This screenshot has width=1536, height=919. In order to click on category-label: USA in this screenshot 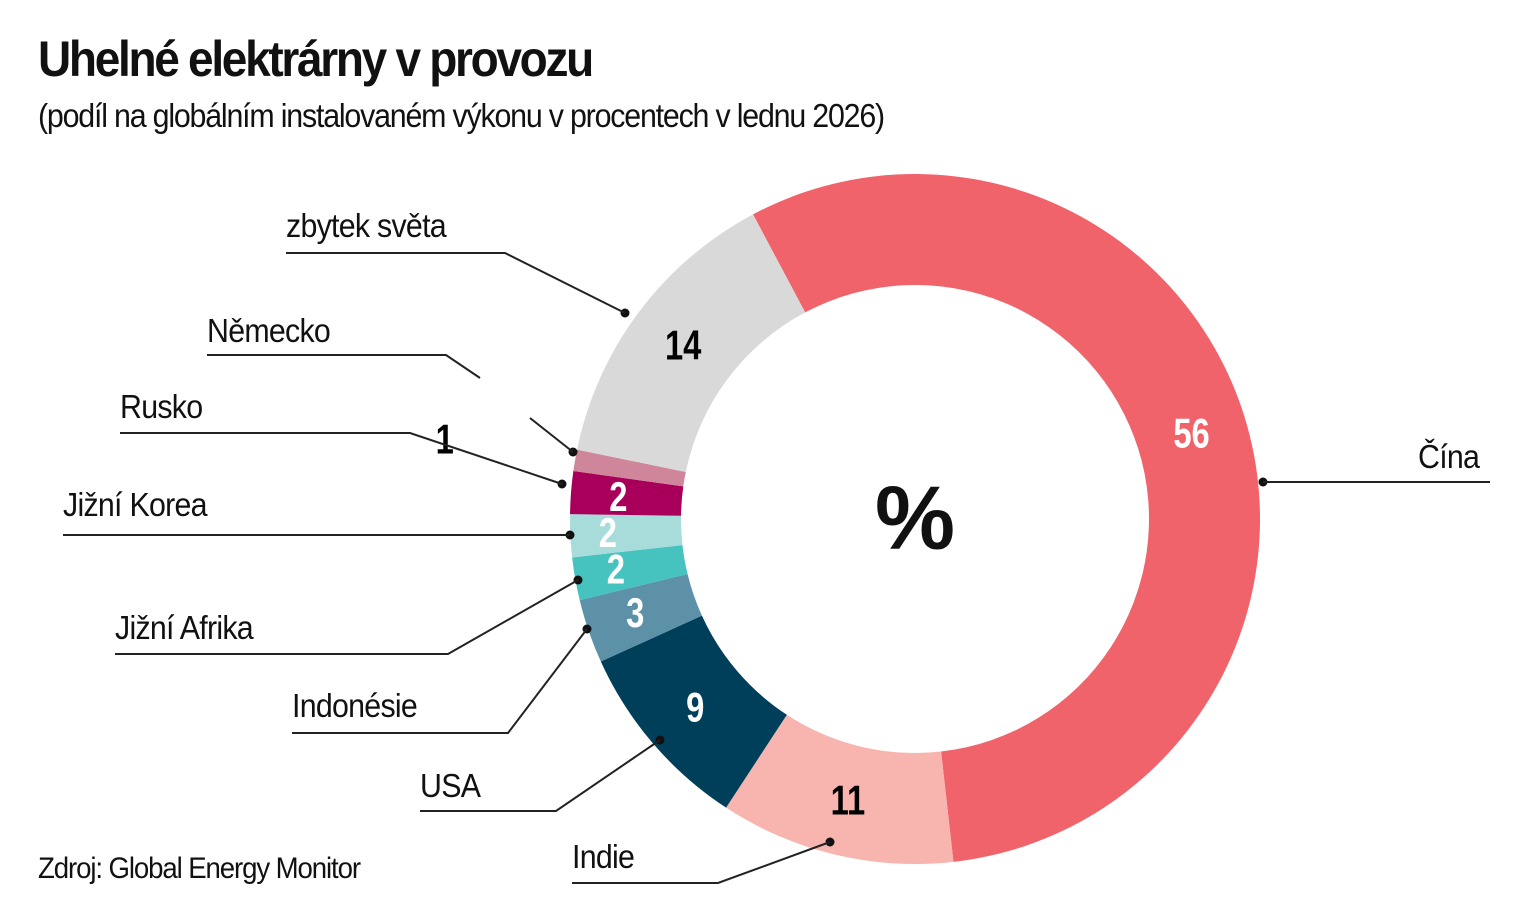, I will do `click(450, 785)`.